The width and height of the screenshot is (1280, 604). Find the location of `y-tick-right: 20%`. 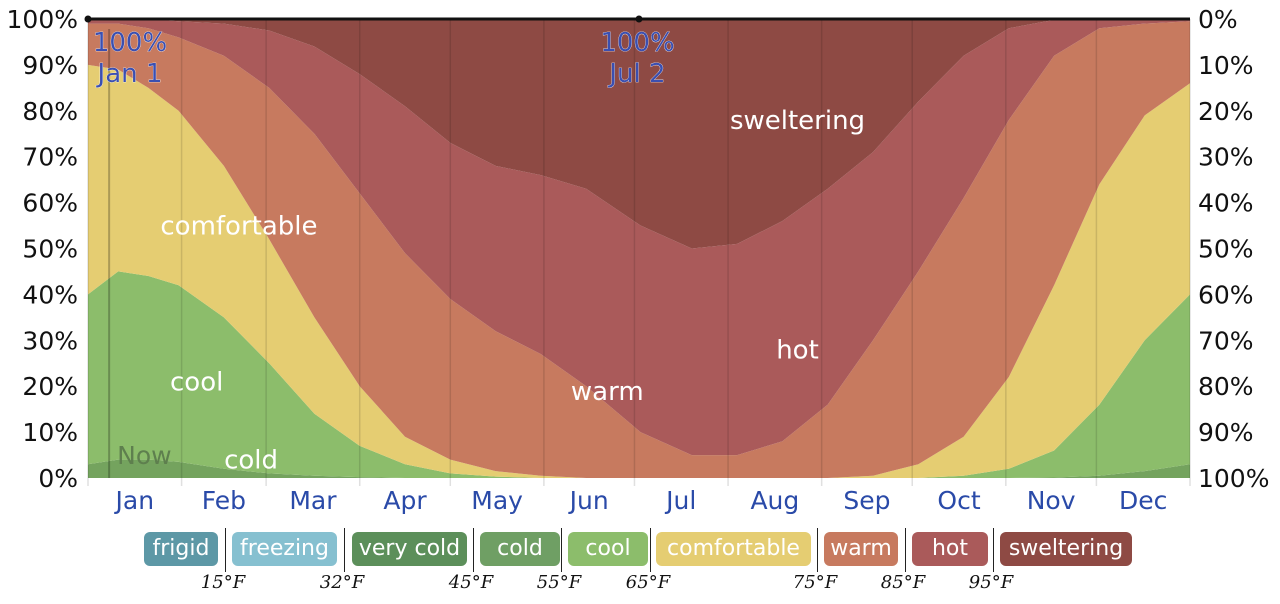

y-tick-right: 20% is located at coordinates (1226, 111).